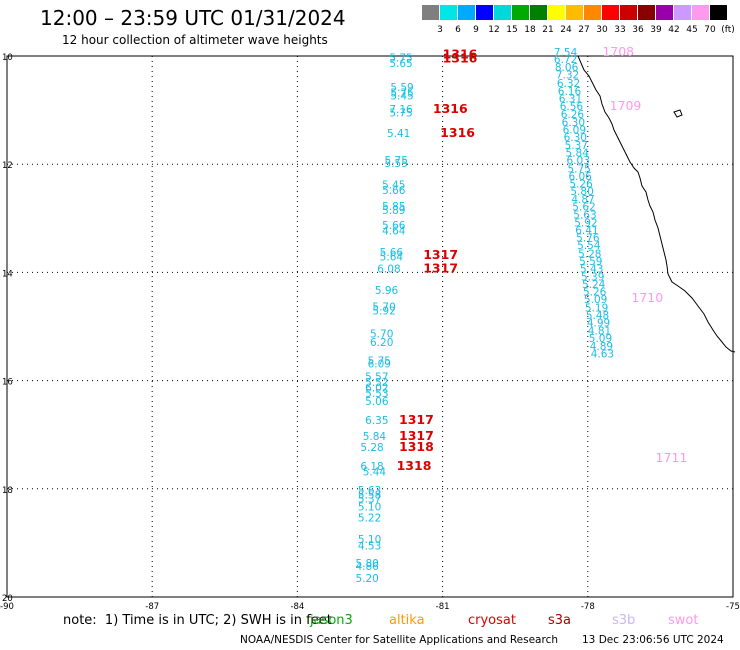  Describe the element at coordinates (376, 383) in the screenshot. I see `wave-height-label: 5.52` at that location.